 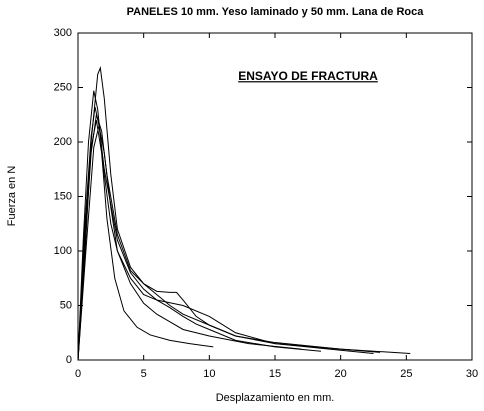 I want to click on x-tick-label: 20, so click(x=341, y=374).